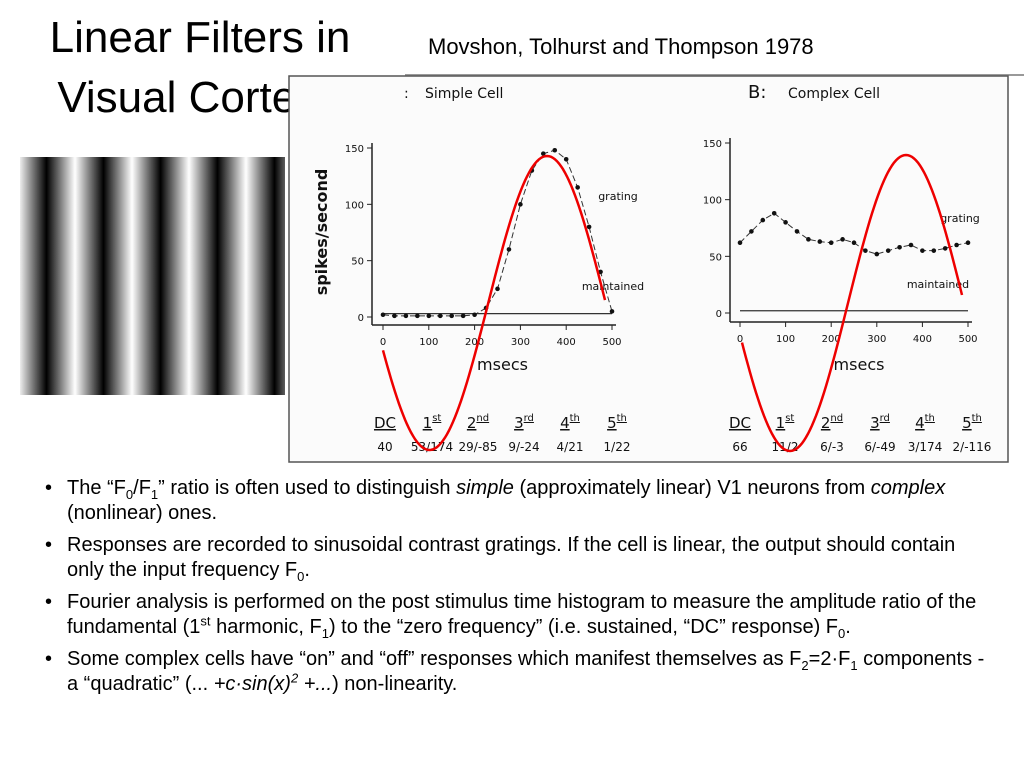 The image size is (1024, 768). What do you see at coordinates (879, 447) in the screenshot?
I see `harmonic-ratio: 6/-49` at bounding box center [879, 447].